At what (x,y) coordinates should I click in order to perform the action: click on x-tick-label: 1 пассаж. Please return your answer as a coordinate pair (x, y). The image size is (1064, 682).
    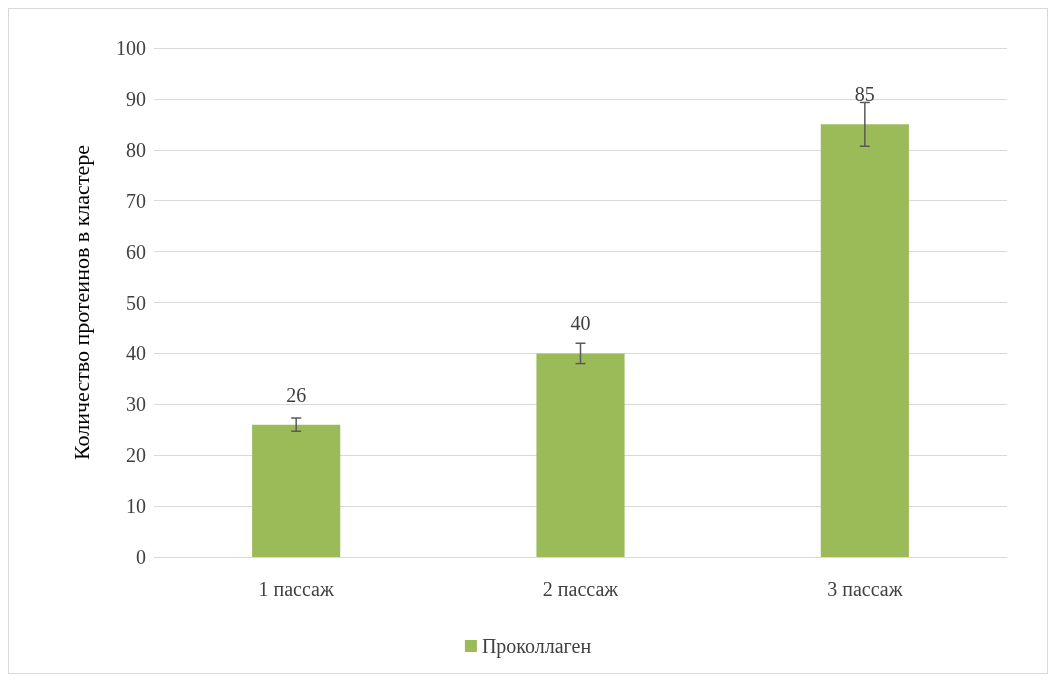
    Looking at the image, I should click on (296, 589).